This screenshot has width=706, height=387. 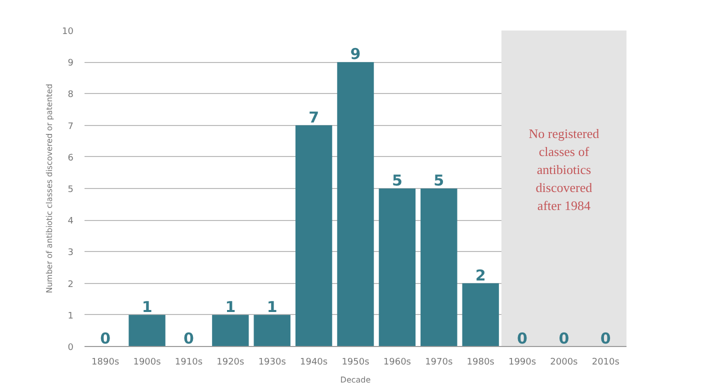 I want to click on data-label: 9, so click(x=355, y=54).